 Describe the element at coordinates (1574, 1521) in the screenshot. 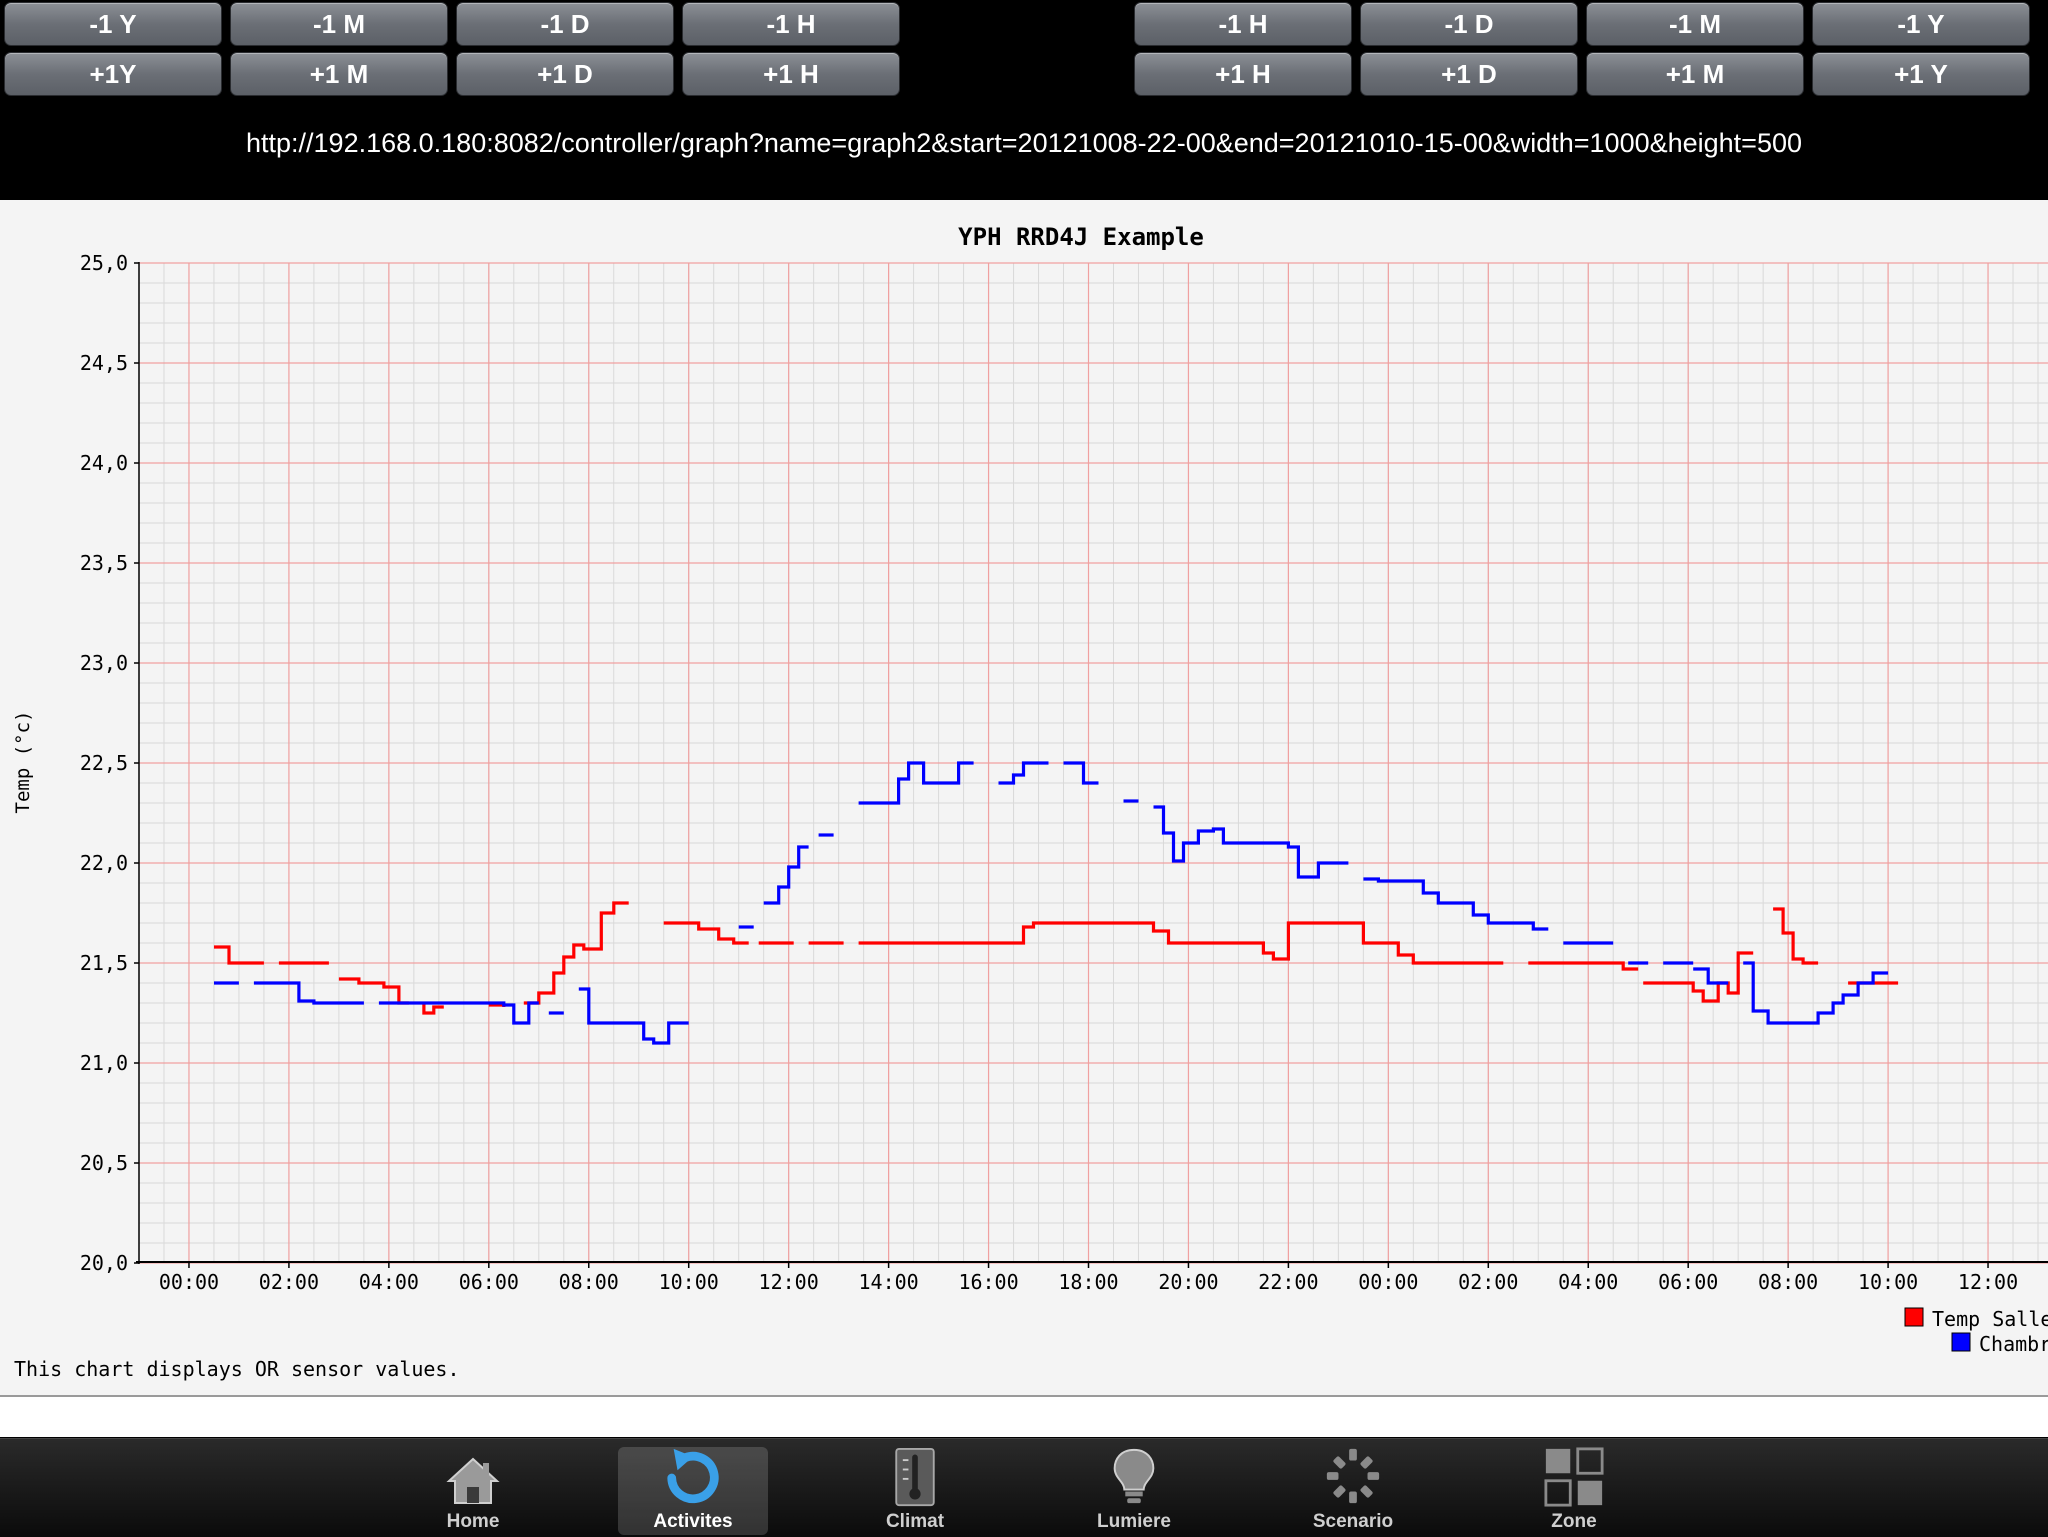

I see `tab-zone-label: Zone` at that location.